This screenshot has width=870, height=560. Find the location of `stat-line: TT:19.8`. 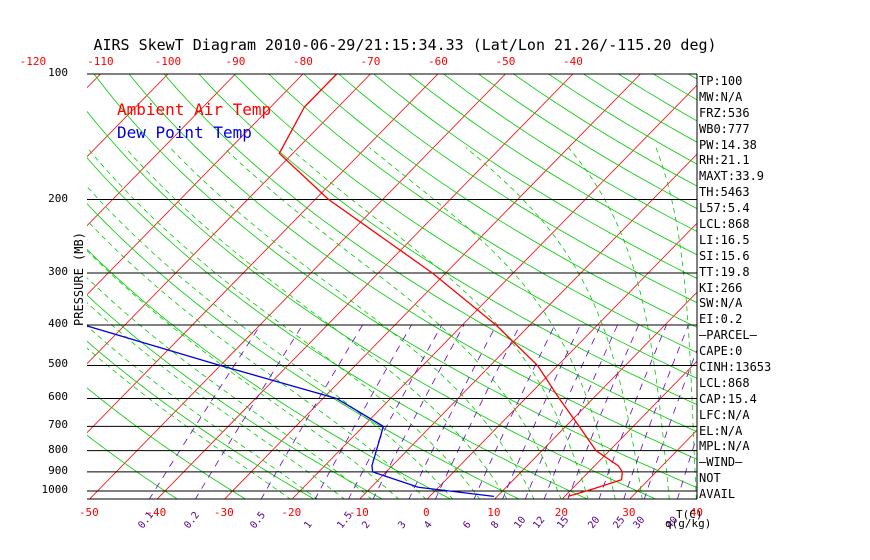

stat-line: TT:19.8 is located at coordinates (724, 271).